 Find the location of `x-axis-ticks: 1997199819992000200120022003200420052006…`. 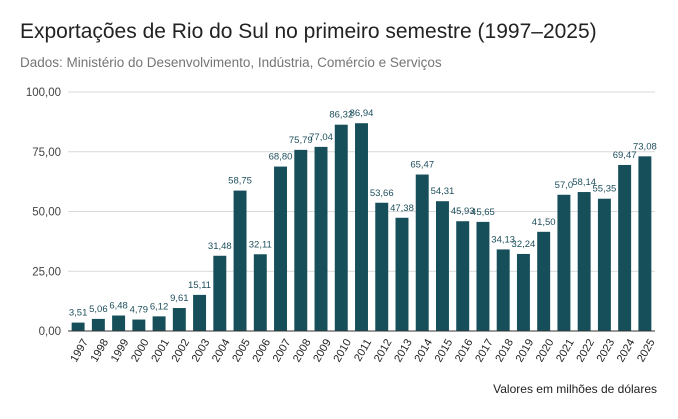

x-axis-ticks: 1997199819992000200120022003200420052006… is located at coordinates (362, 350).